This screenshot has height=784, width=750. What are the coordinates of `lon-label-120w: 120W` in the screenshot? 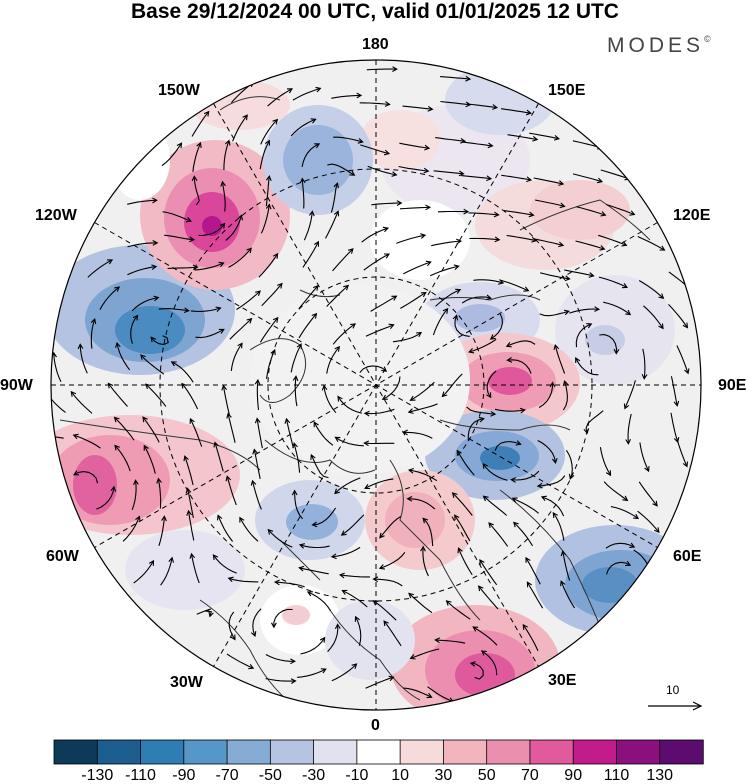 It's located at (56, 216).